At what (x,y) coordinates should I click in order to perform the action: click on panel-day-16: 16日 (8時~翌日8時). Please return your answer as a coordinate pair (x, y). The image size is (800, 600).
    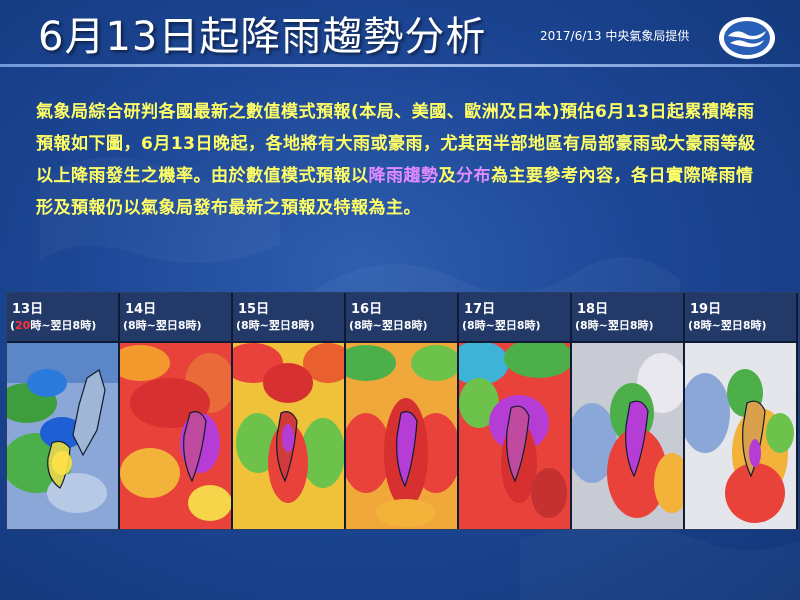
    Looking at the image, I should click on (401, 411).